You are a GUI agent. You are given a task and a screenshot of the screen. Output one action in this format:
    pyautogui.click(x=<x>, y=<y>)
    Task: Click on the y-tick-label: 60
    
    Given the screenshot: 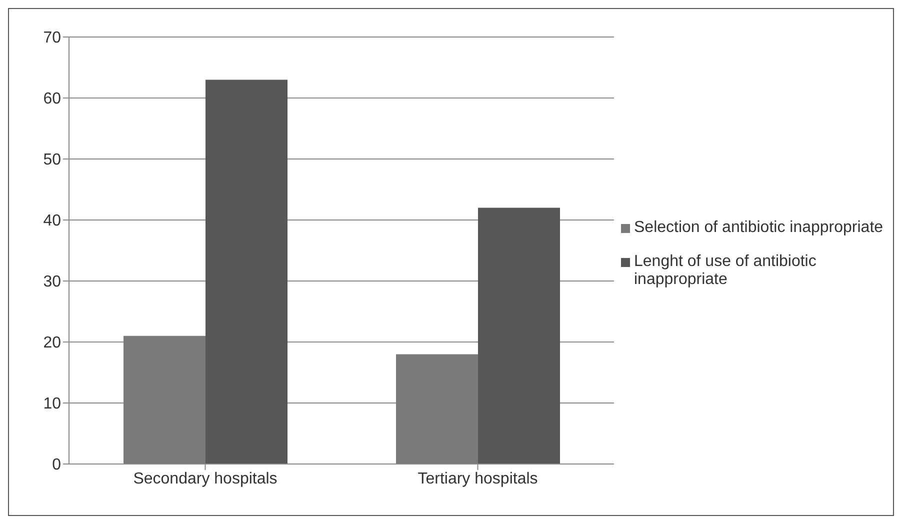 What is the action you would take?
    pyautogui.click(x=52, y=99)
    